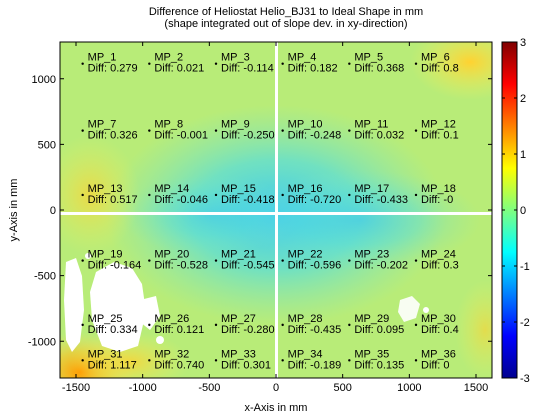  Describe the element at coordinates (313, 69) in the screenshot. I see `mp-diff: Diff: 0.182` at that location.